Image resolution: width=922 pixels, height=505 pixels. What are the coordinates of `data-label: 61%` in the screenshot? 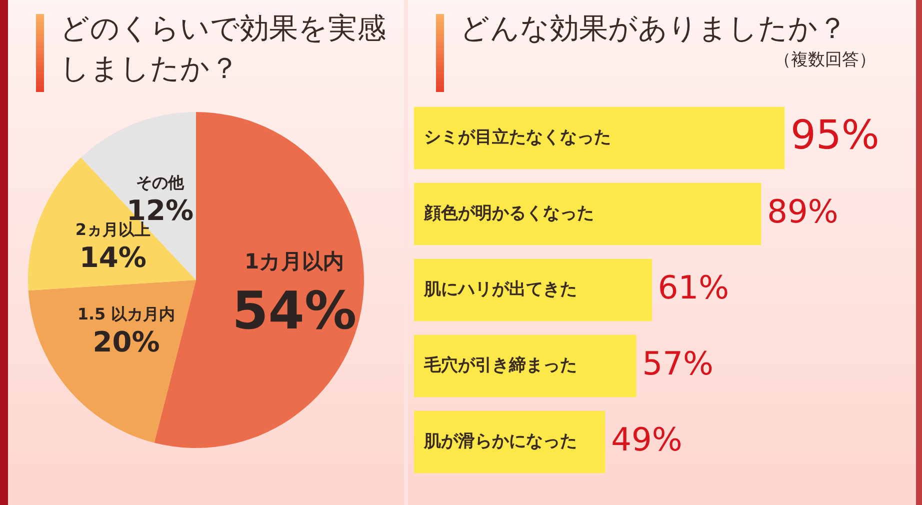 It's located at (694, 287).